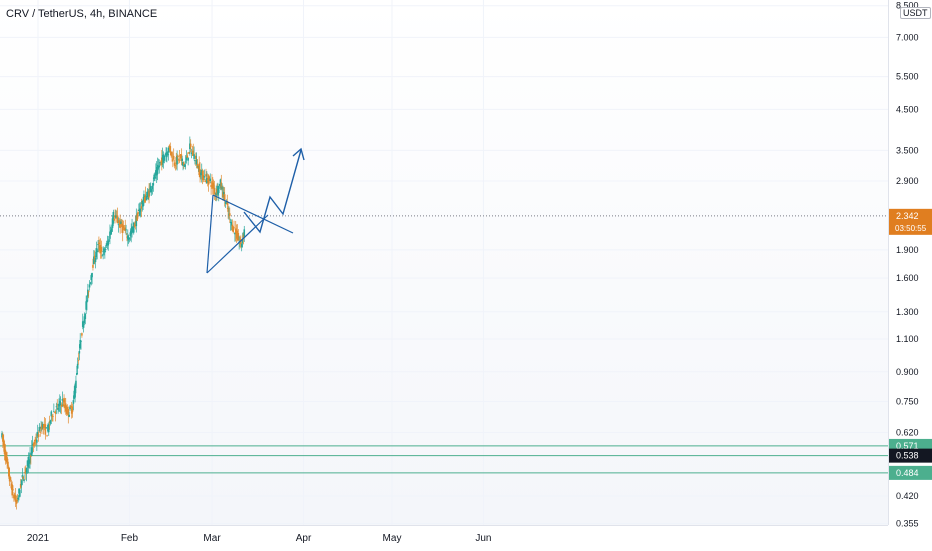 The width and height of the screenshot is (932, 551). What do you see at coordinates (272, 191) in the screenshot?
I see `projection-arrow` at bounding box center [272, 191].